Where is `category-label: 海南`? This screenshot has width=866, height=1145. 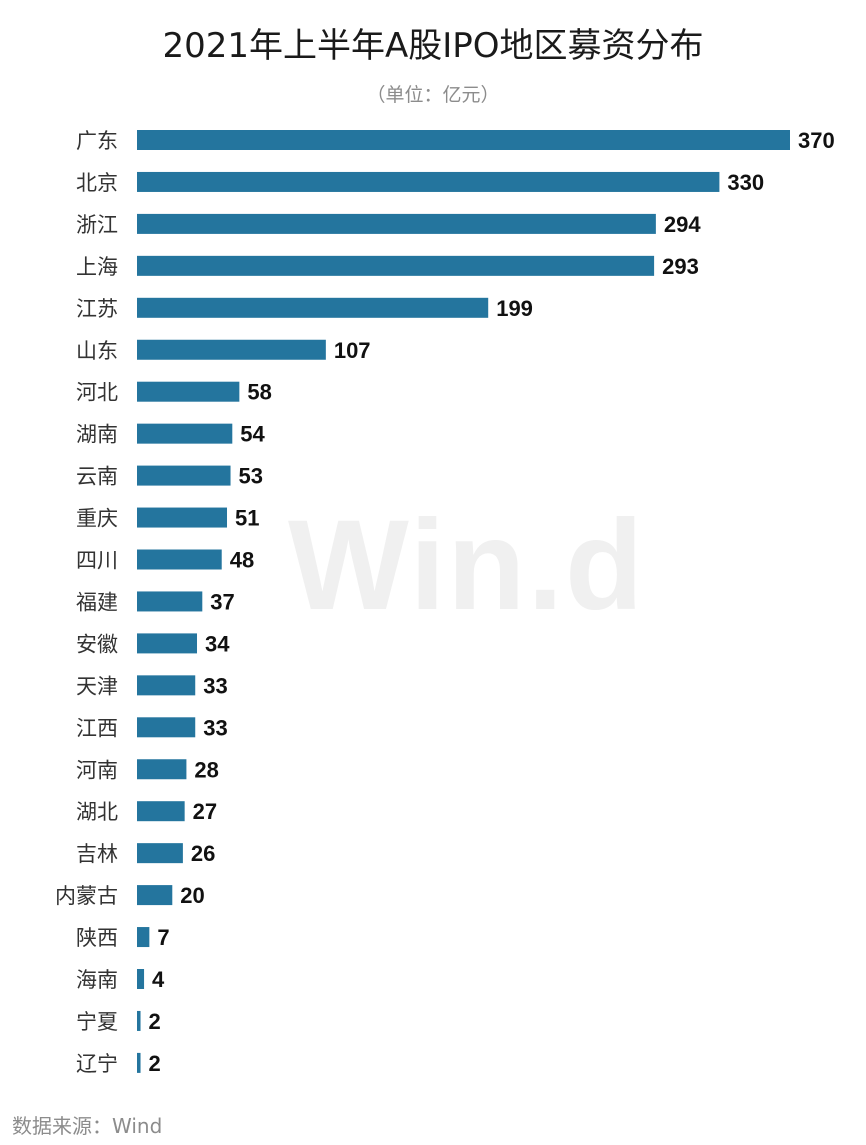 category-label: 海南 is located at coordinates (97, 980).